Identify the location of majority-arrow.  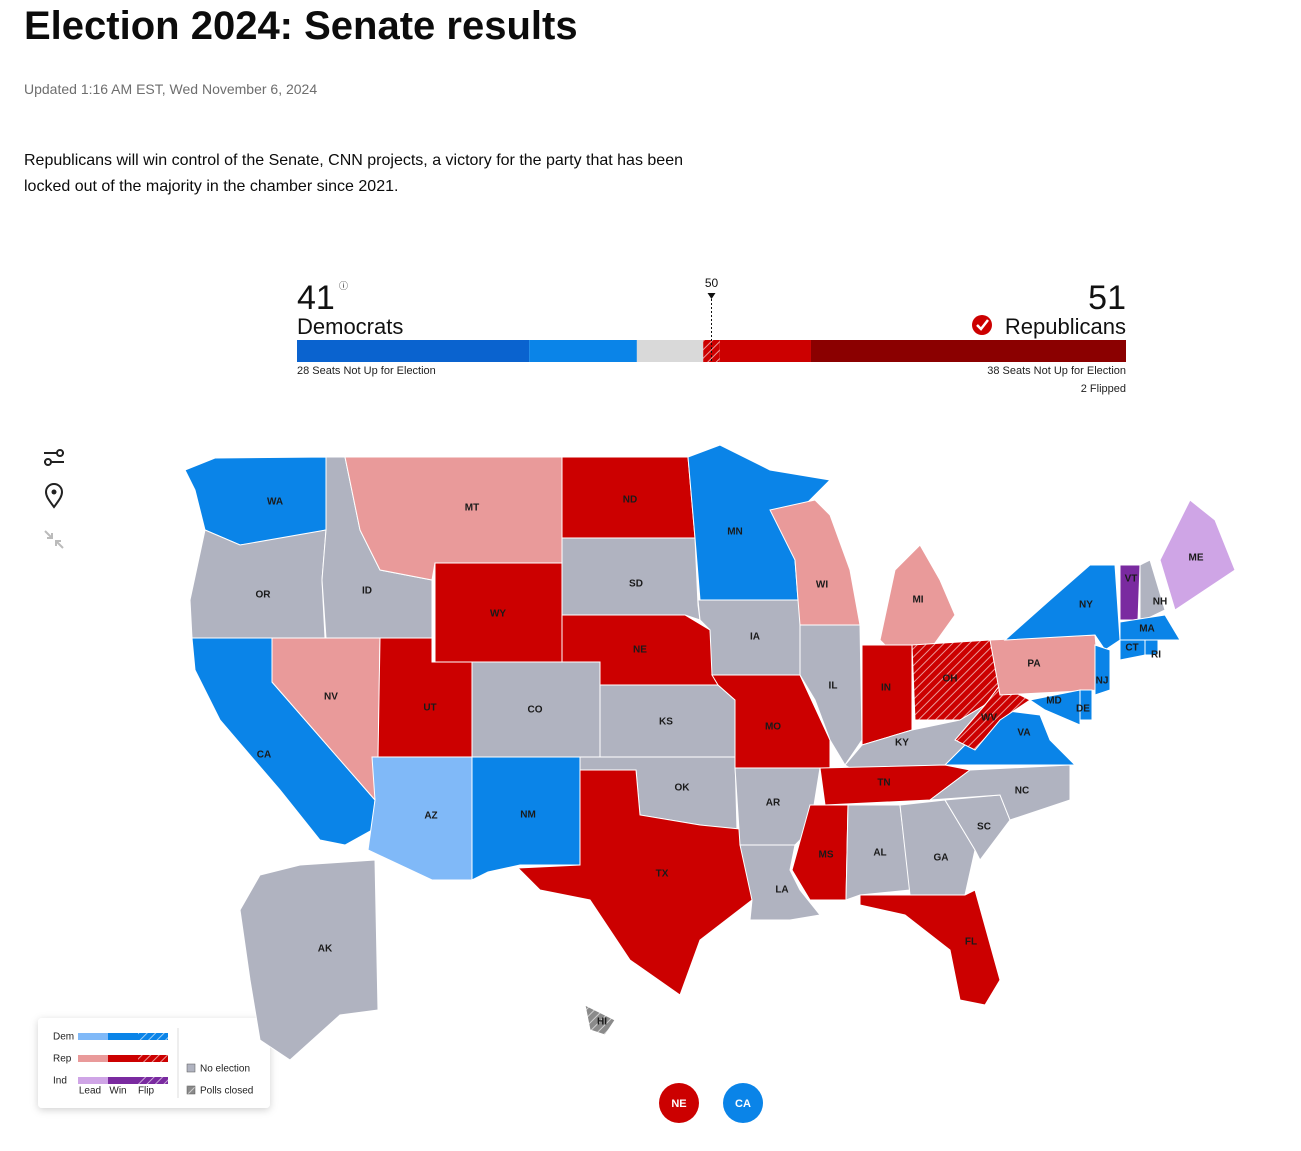
(711, 296).